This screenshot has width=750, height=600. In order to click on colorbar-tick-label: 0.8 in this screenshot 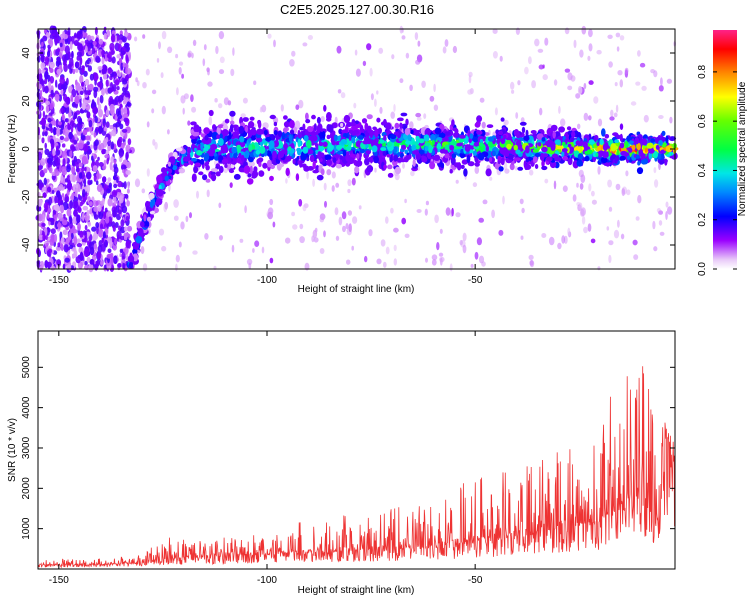, I will do `click(702, 71)`.